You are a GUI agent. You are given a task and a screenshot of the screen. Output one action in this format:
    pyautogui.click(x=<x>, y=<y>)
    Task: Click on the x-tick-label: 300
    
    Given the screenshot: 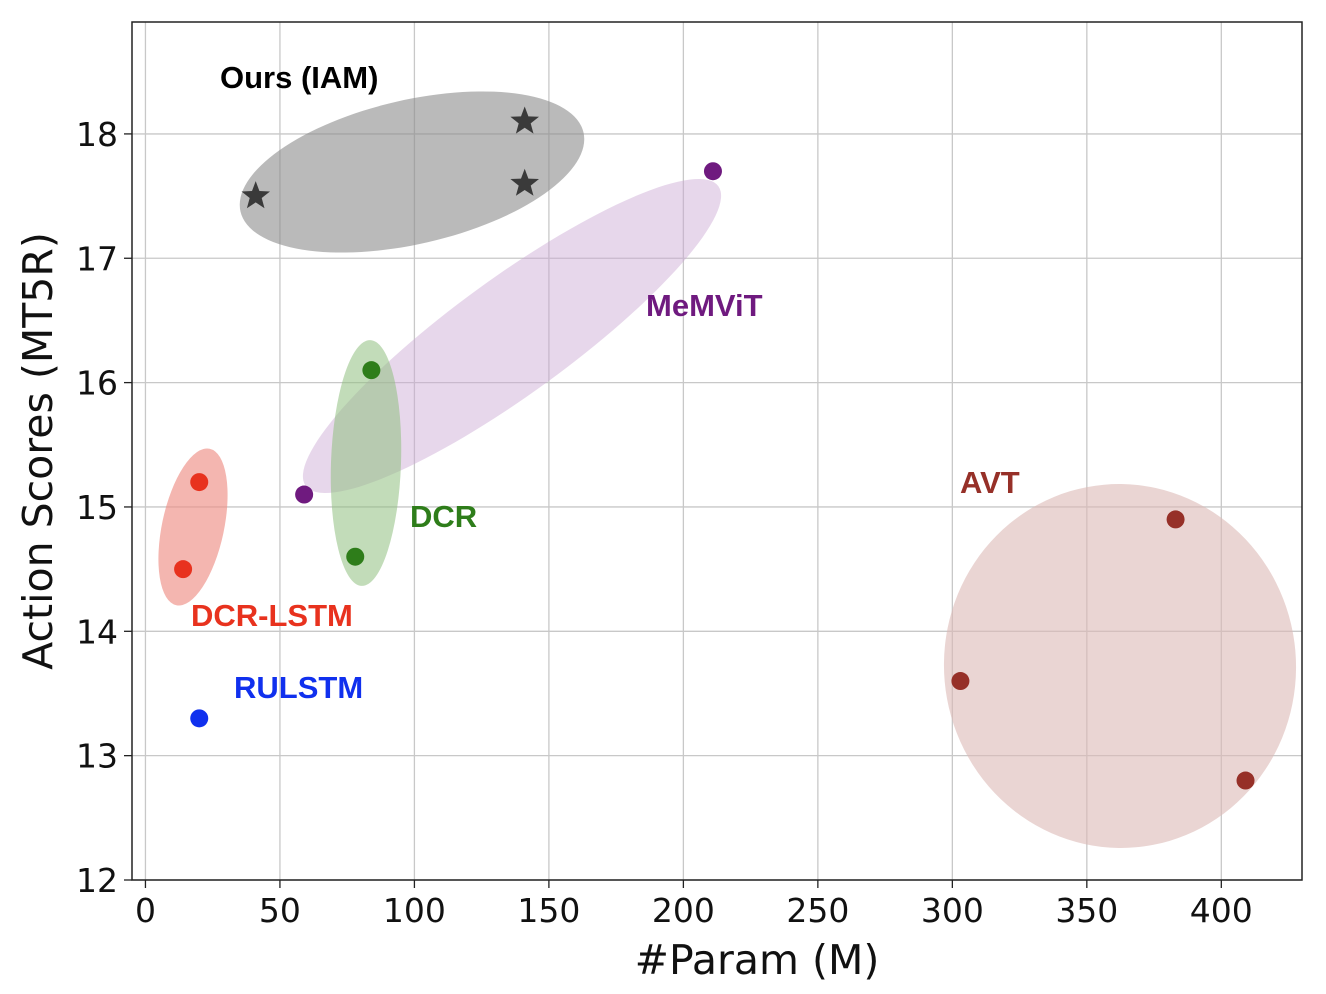 What is the action you would take?
    pyautogui.click(x=952, y=910)
    